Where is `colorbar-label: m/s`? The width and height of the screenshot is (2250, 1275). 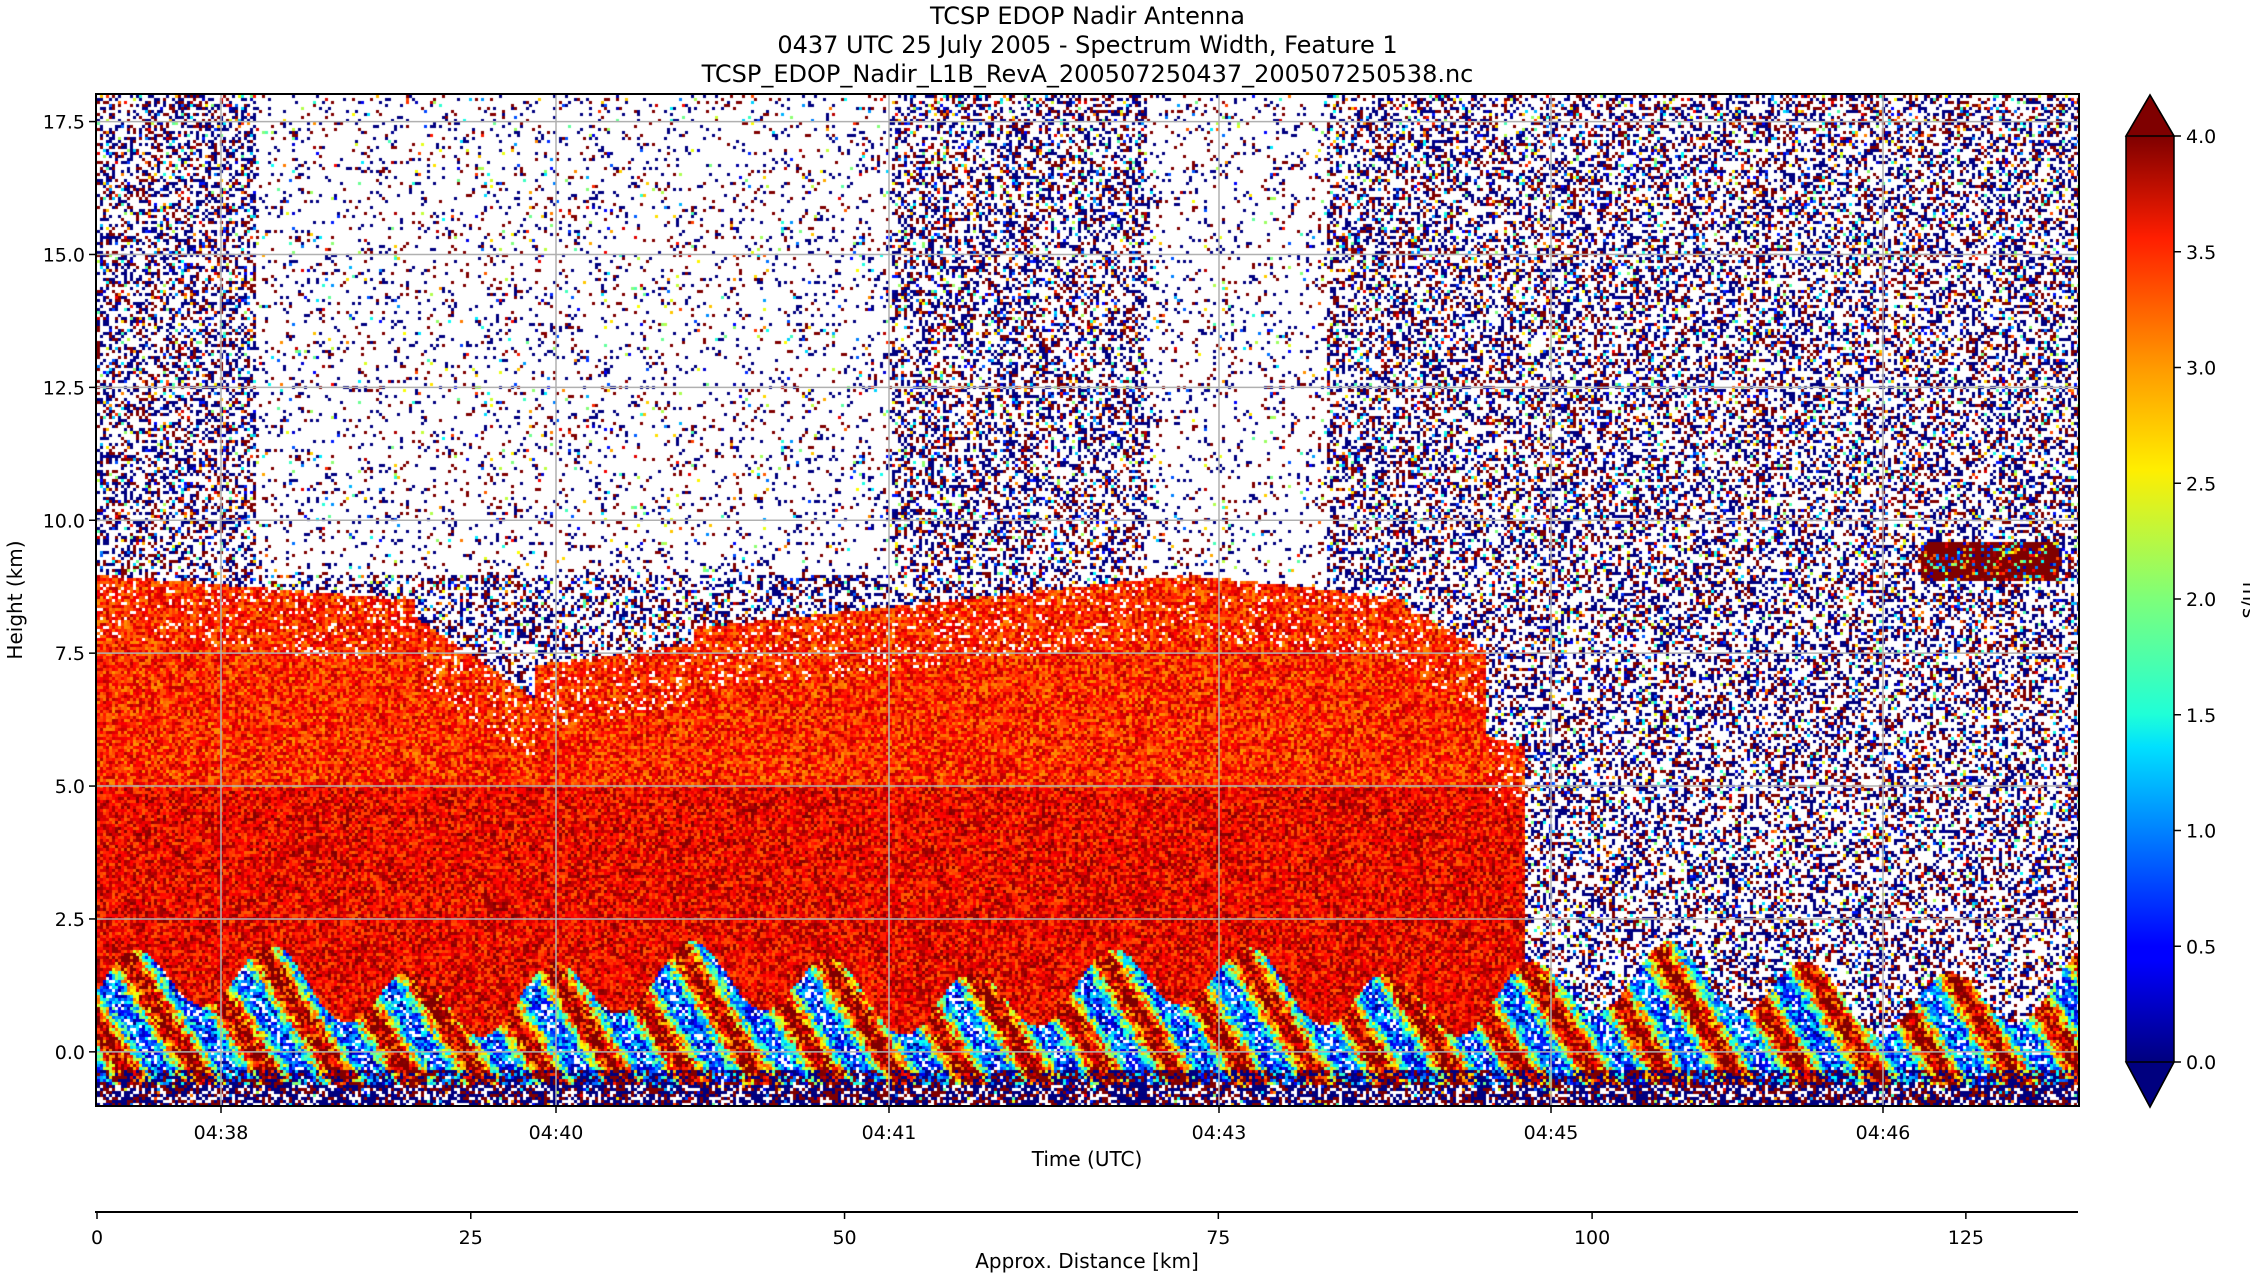 colorbar-label: m/s is located at coordinates (2244, 600).